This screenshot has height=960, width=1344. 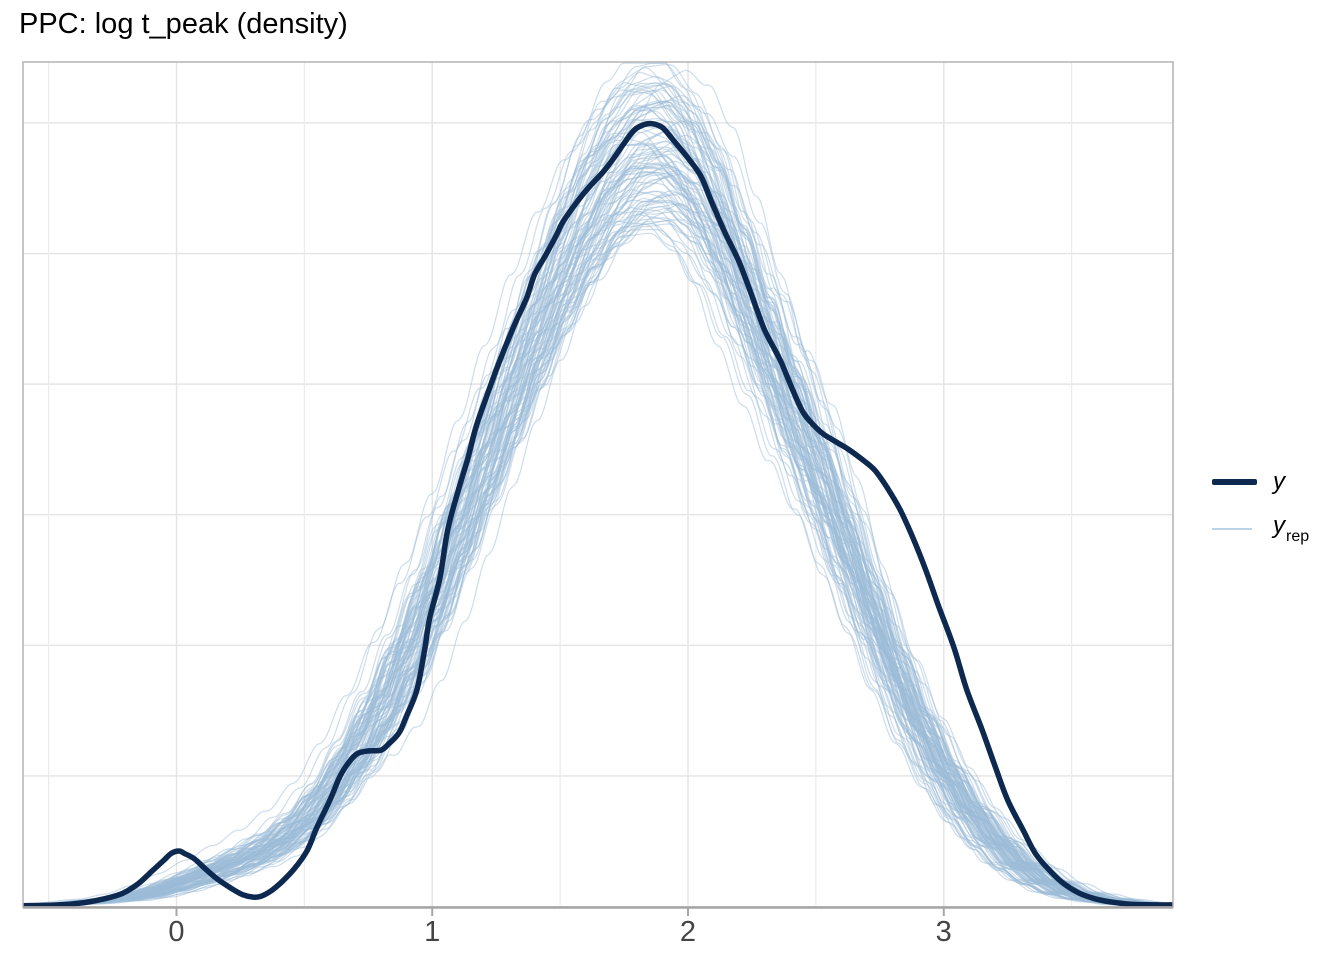 I want to click on legend-swatch-y-thick-line, so click(x=1234, y=482).